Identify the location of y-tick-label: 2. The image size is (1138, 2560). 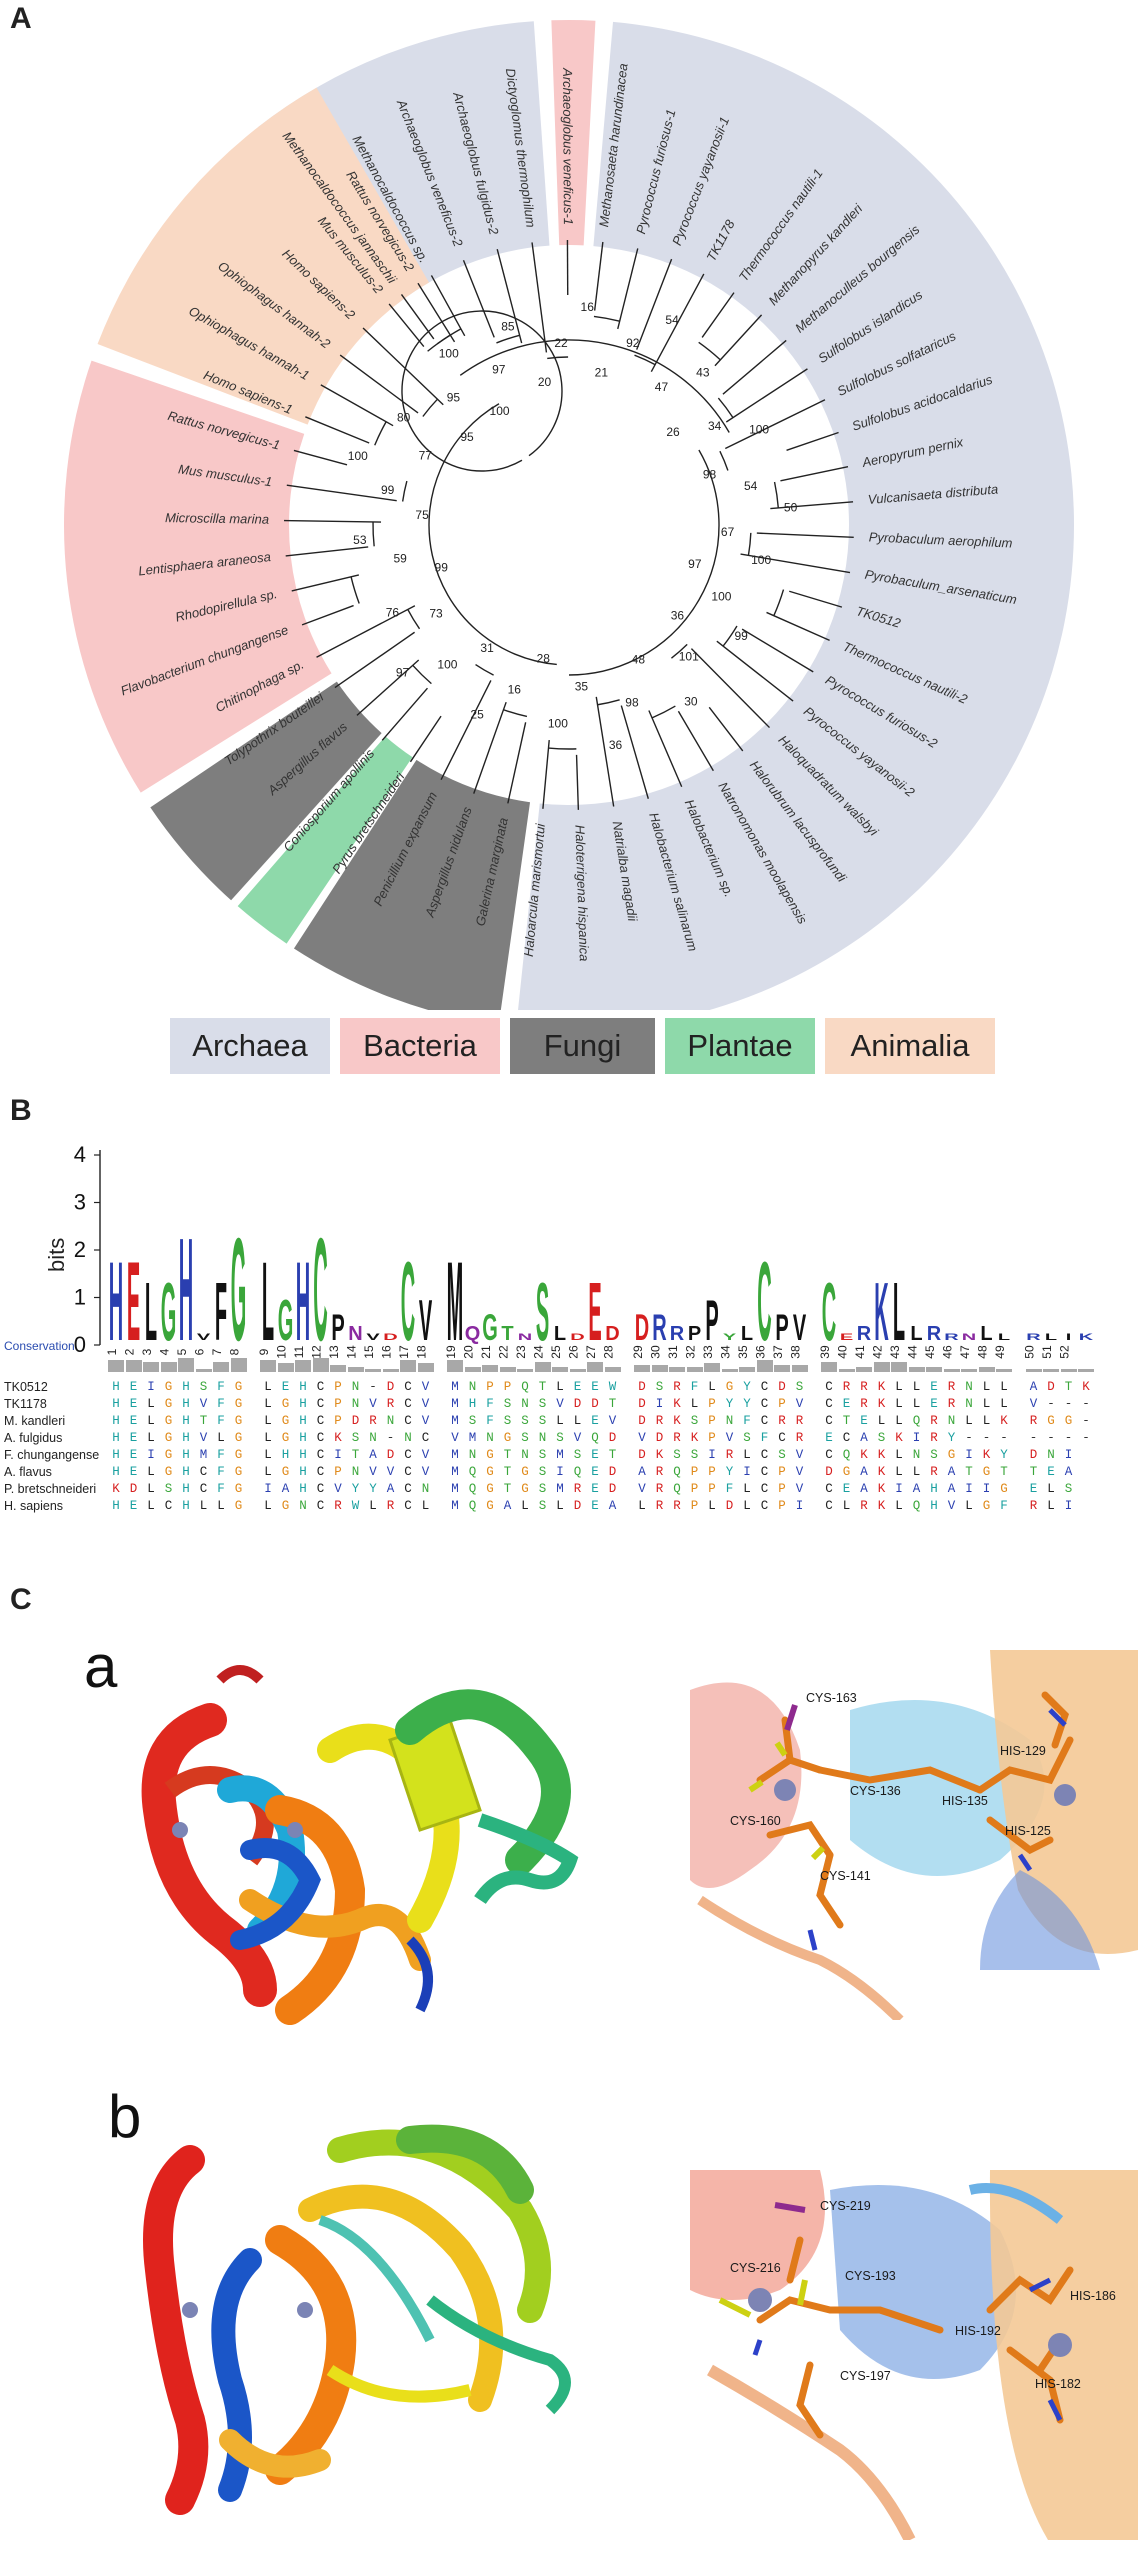
(80, 1249).